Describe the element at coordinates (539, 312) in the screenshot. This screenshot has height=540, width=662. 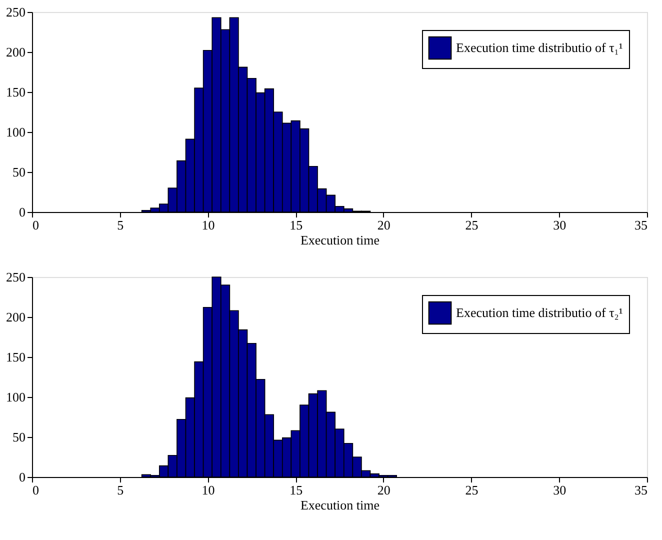
I see `legend-label: Execution time distributio of τ₂¹` at that location.